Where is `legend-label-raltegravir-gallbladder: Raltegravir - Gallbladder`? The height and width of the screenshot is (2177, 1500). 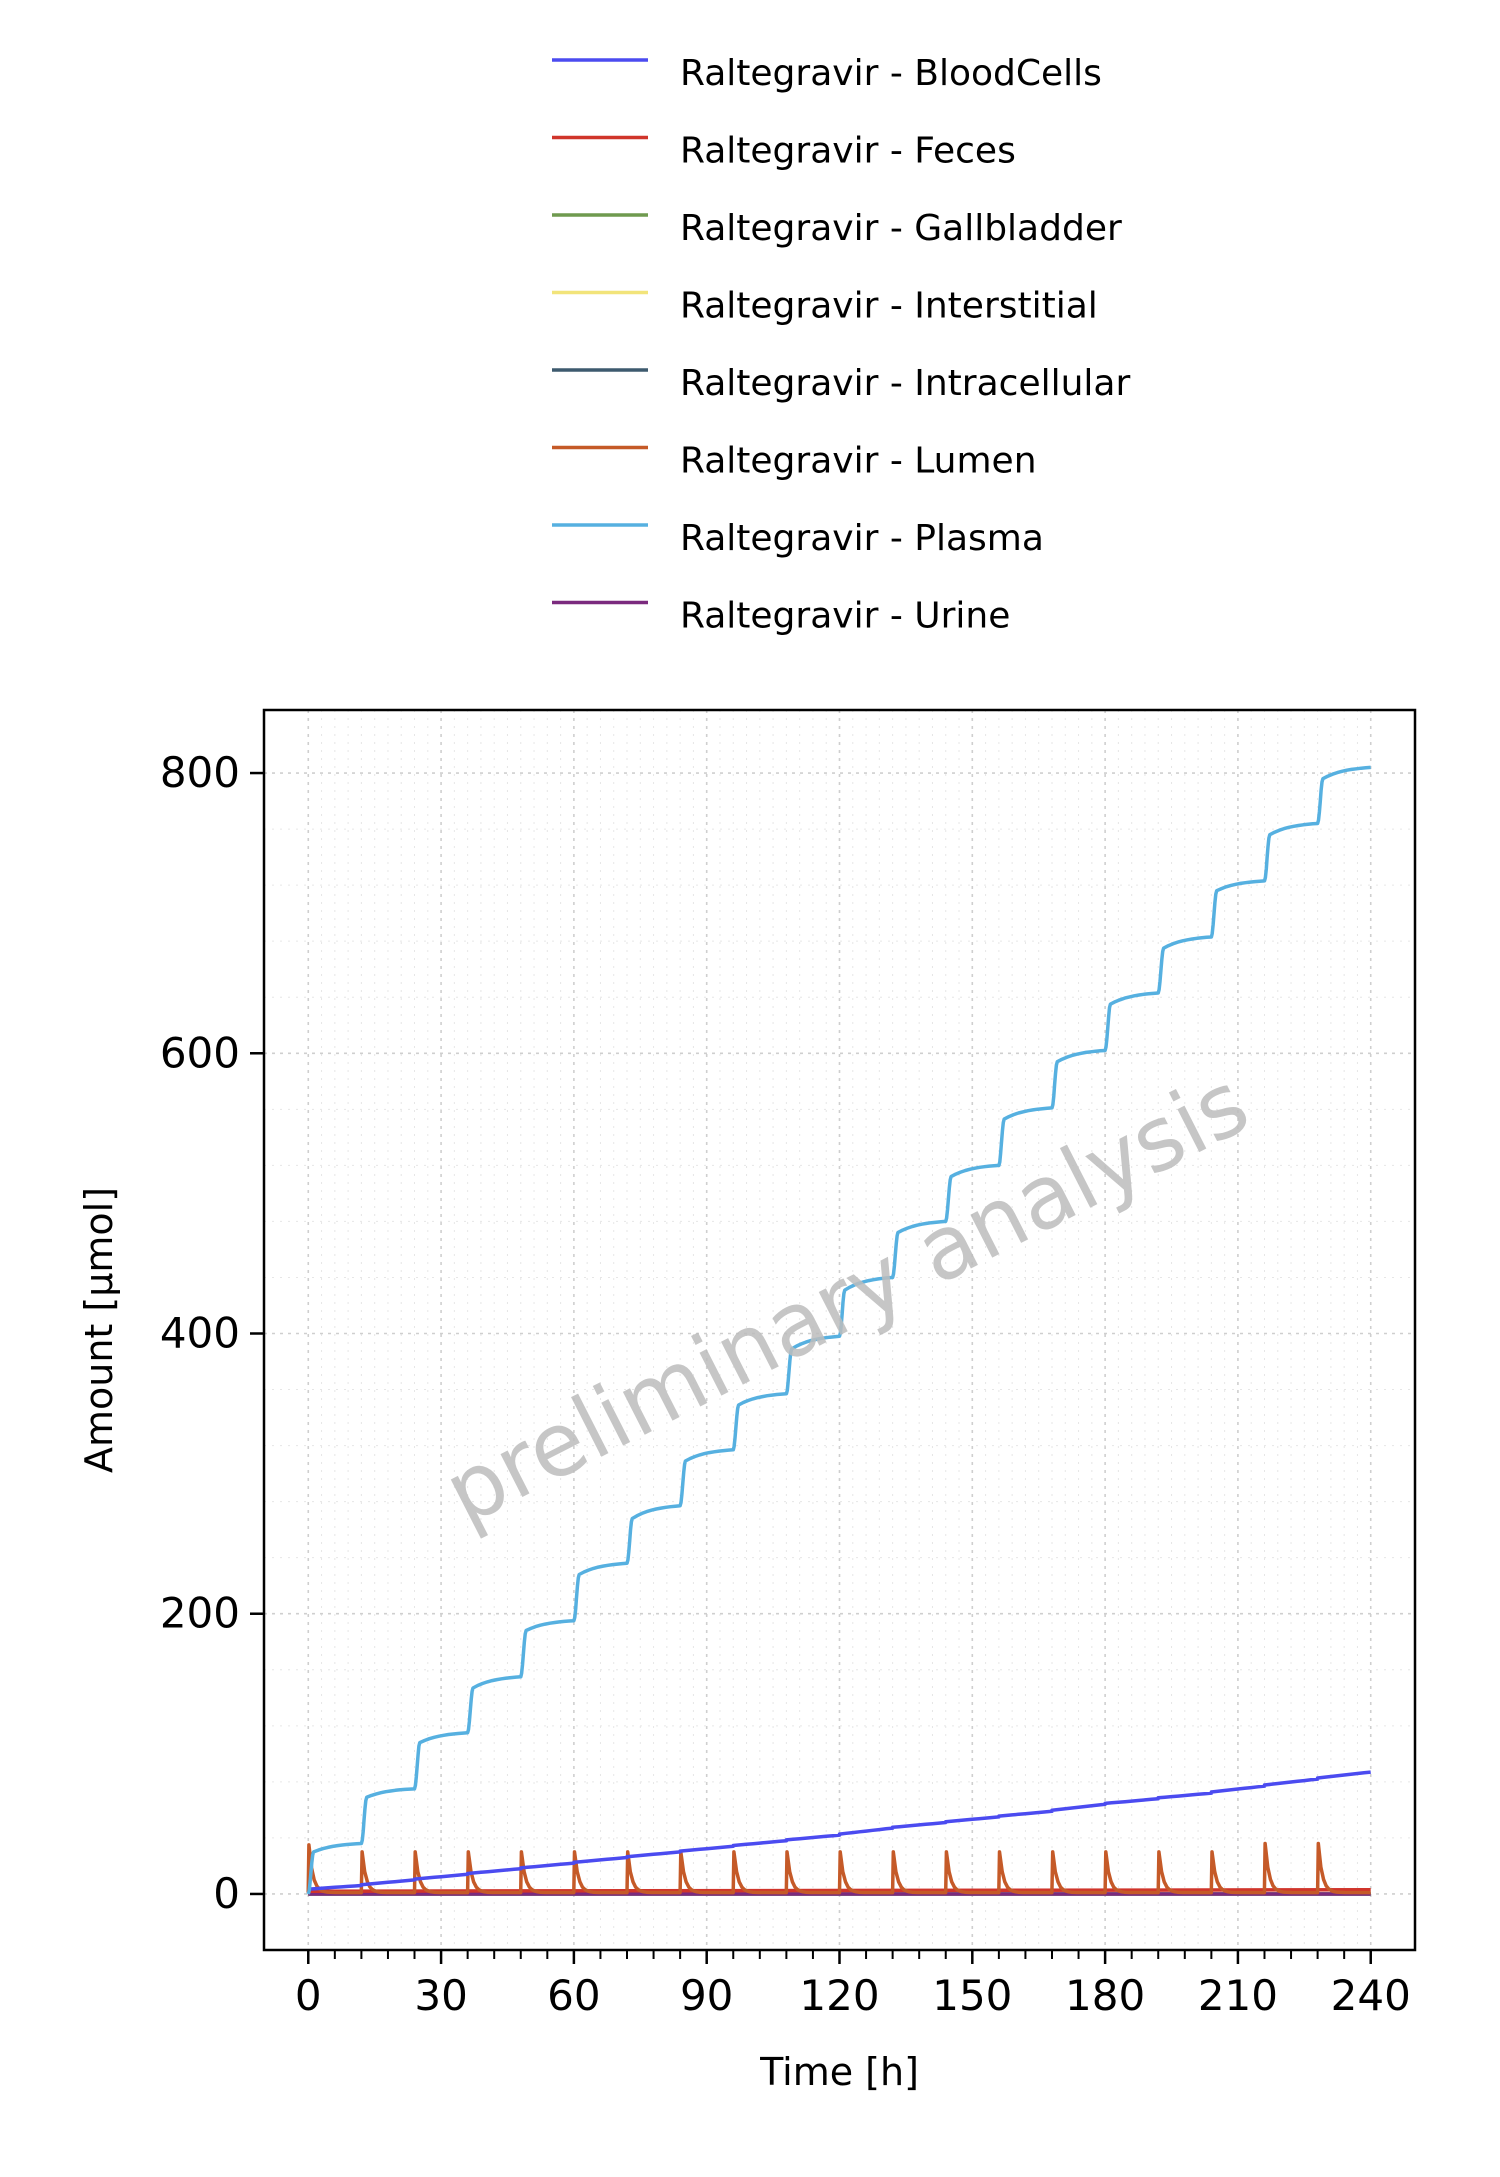
legend-label-raltegravir-gallbladder: Raltegravir - Gallbladder is located at coordinates (901, 228).